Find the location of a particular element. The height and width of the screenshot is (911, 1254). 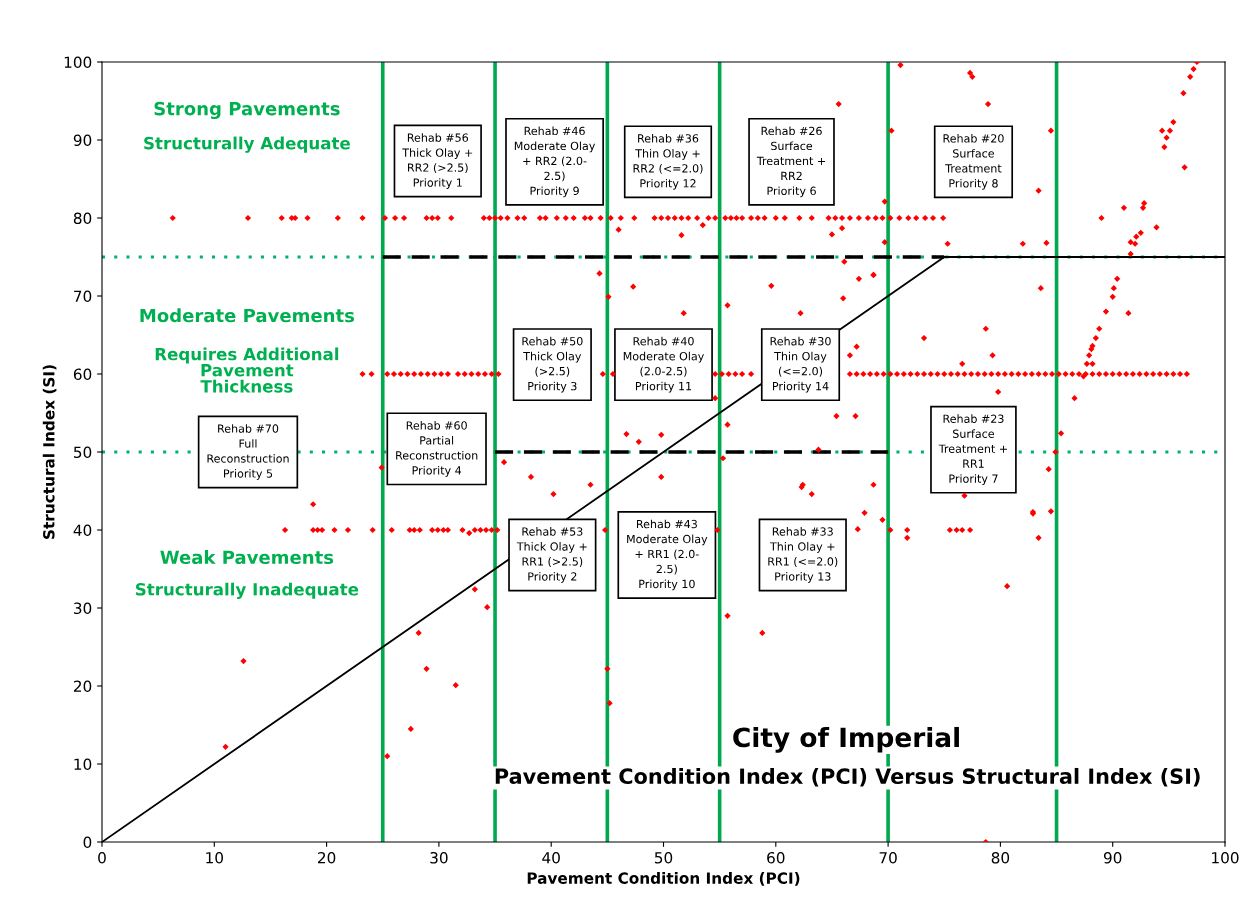

text: Pavement Condition Index (PCI) Versus Structural Index (SI) is located at coordinates (847, 777).